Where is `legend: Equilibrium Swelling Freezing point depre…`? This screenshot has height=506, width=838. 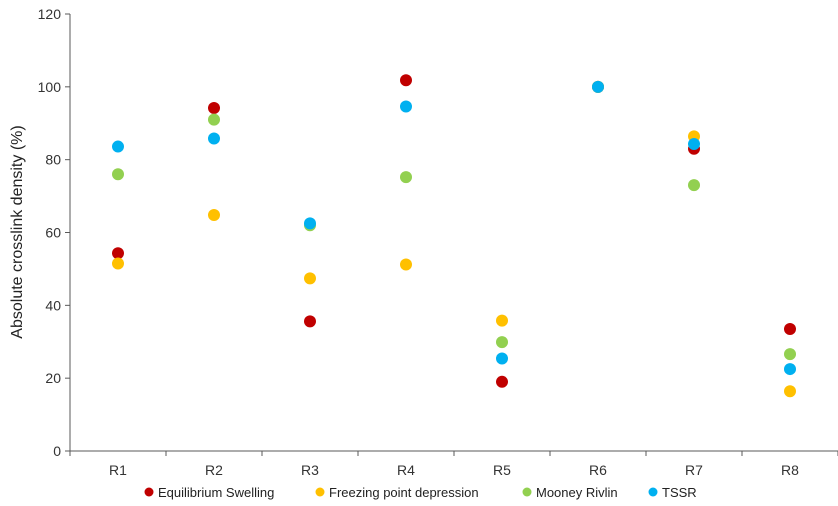 legend: Equilibrium Swelling Freezing point depre… is located at coordinates (420, 492).